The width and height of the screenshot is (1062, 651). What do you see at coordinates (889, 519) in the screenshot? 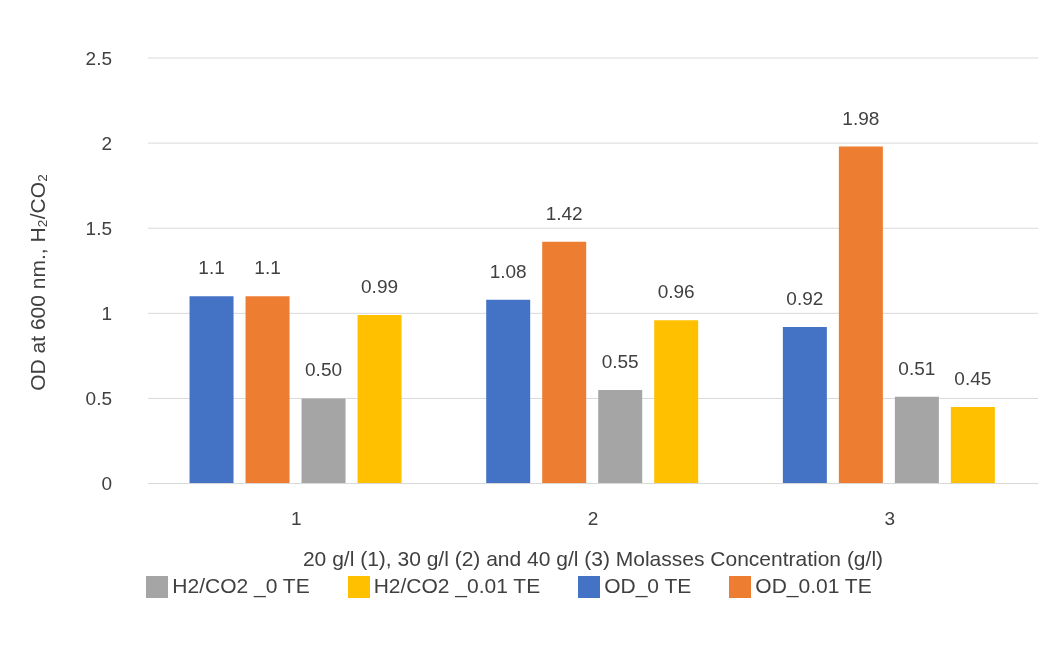
I see `x-tick-label: 3` at bounding box center [889, 519].